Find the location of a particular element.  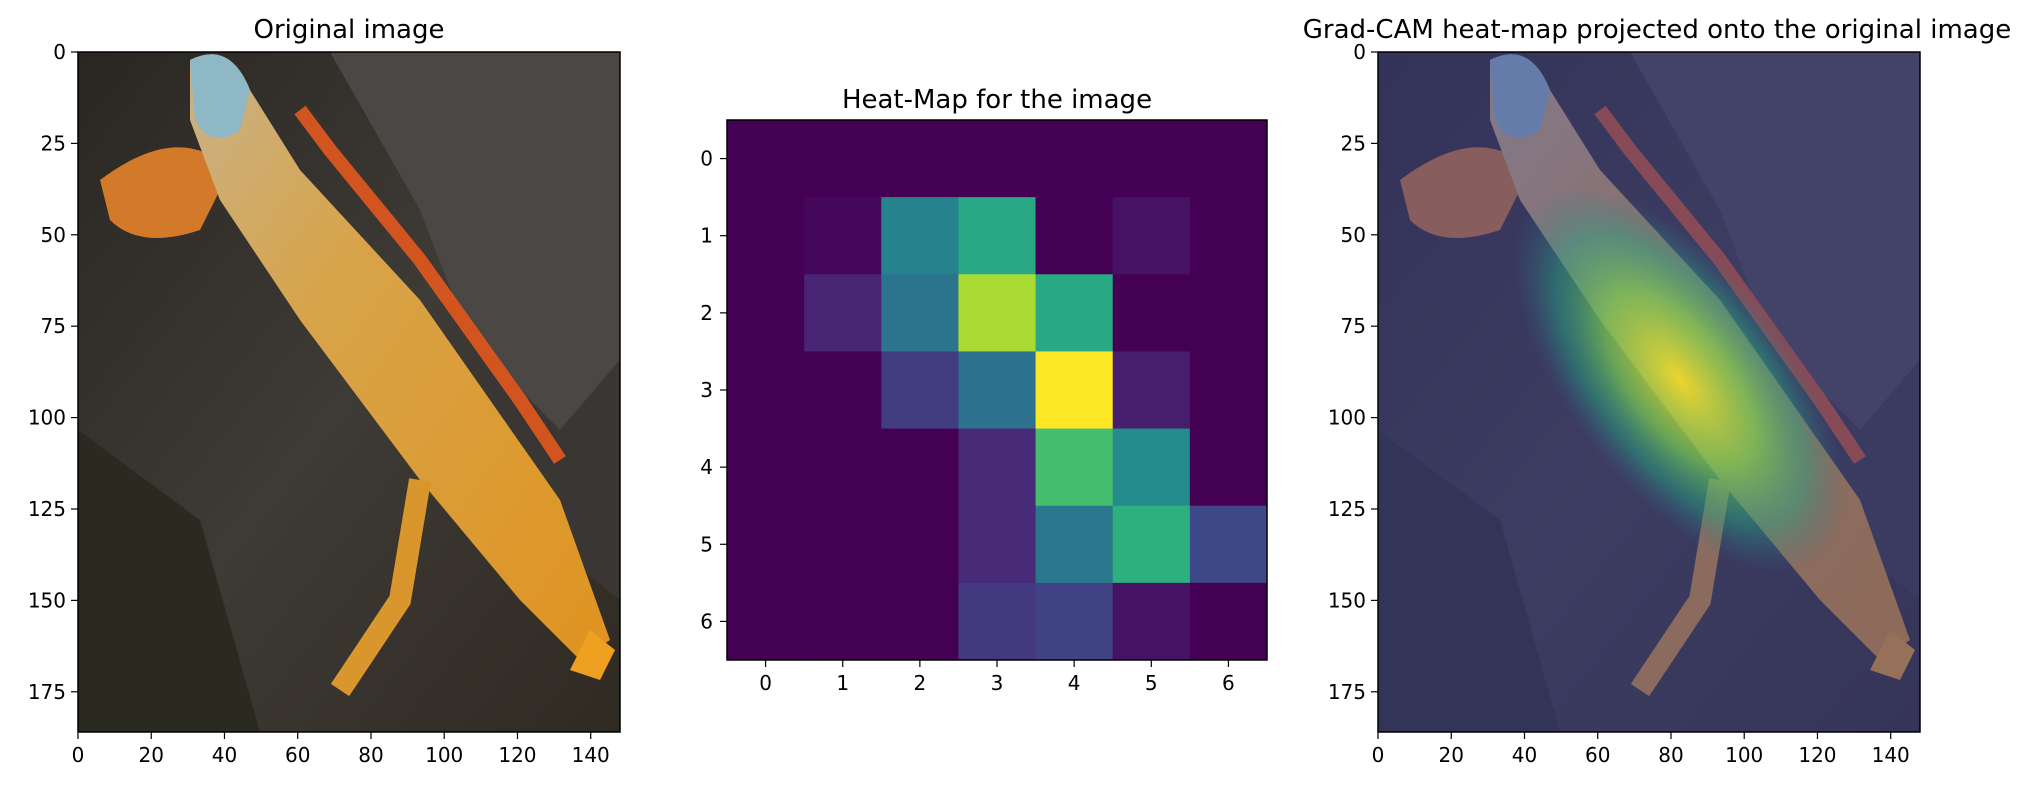

y-tick-label: 5 is located at coordinates (706, 544).